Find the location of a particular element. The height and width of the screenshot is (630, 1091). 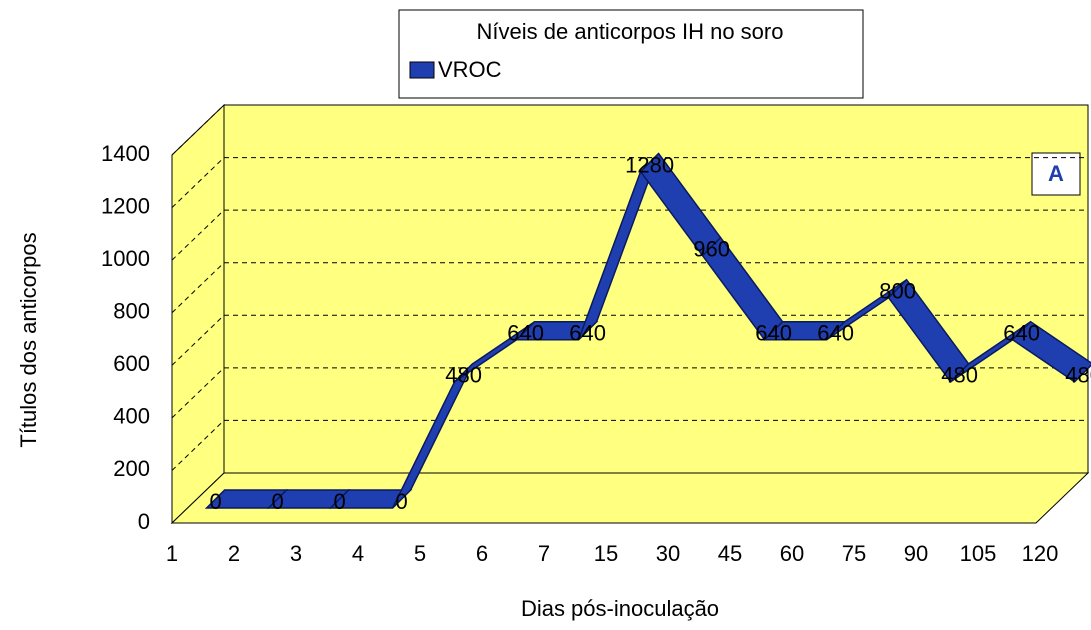

data-label: 800 is located at coordinates (897, 291).